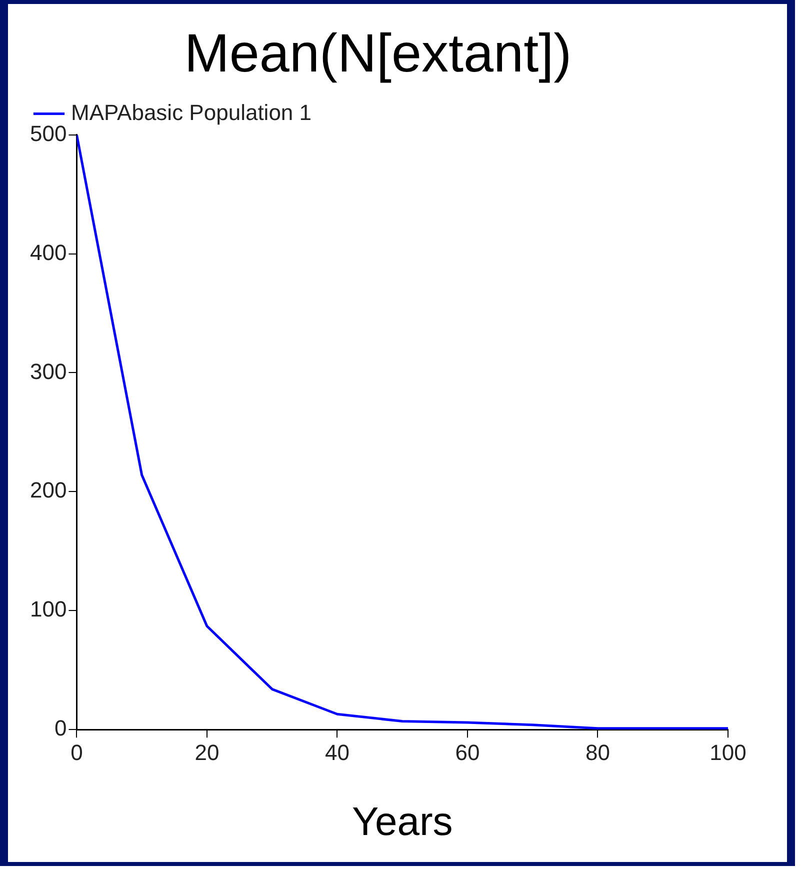 The height and width of the screenshot is (875, 811). I want to click on y-tick-label: 0, so click(60, 728).